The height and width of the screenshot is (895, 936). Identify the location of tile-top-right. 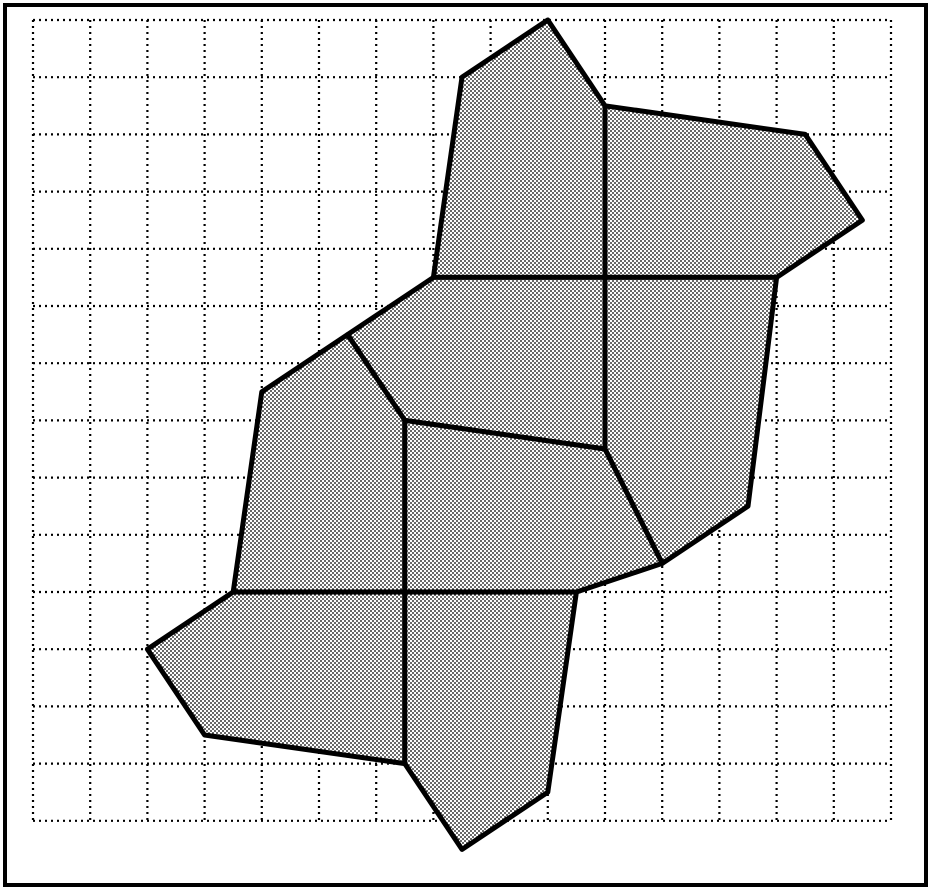
(733, 191).